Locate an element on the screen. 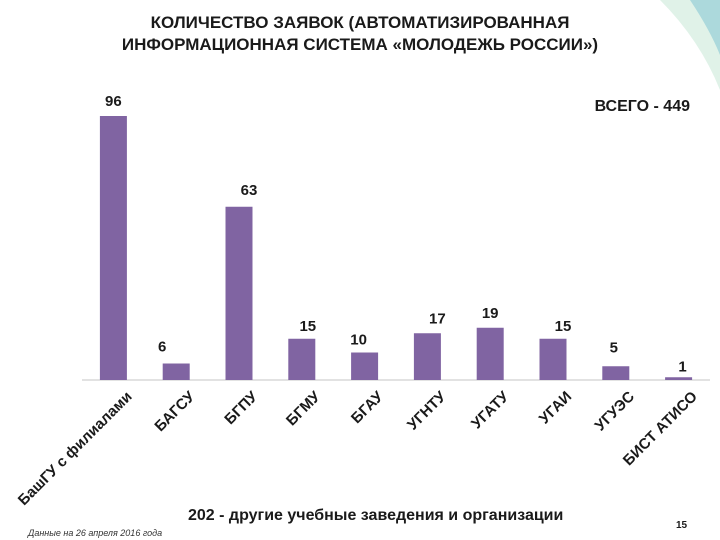  data-label-7: 19 is located at coordinates (490, 313).